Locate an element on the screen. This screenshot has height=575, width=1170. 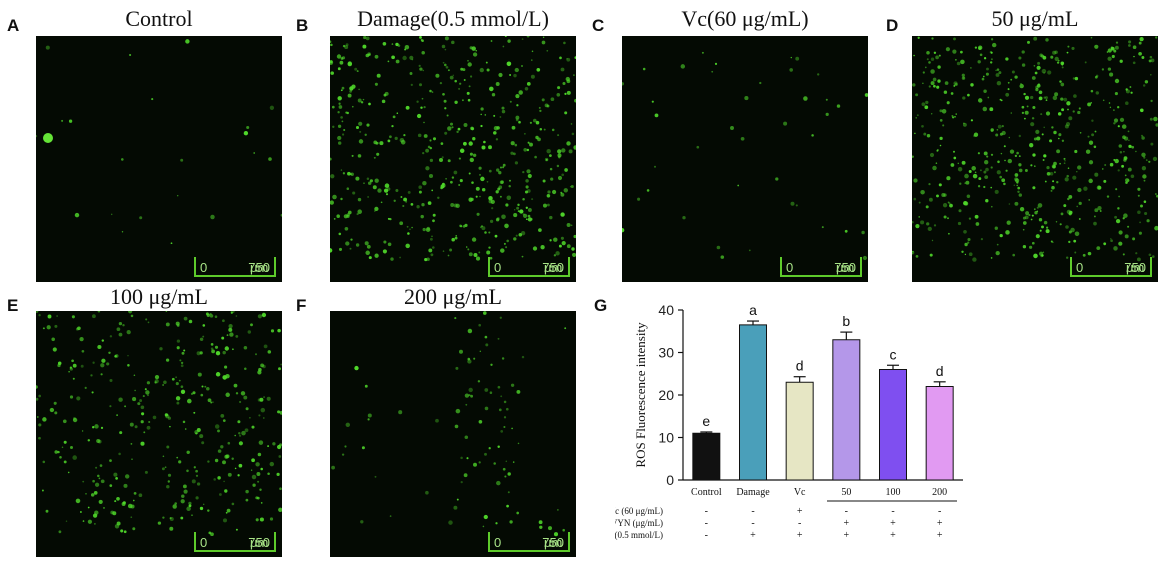
bar is located at coordinates (939, 433).